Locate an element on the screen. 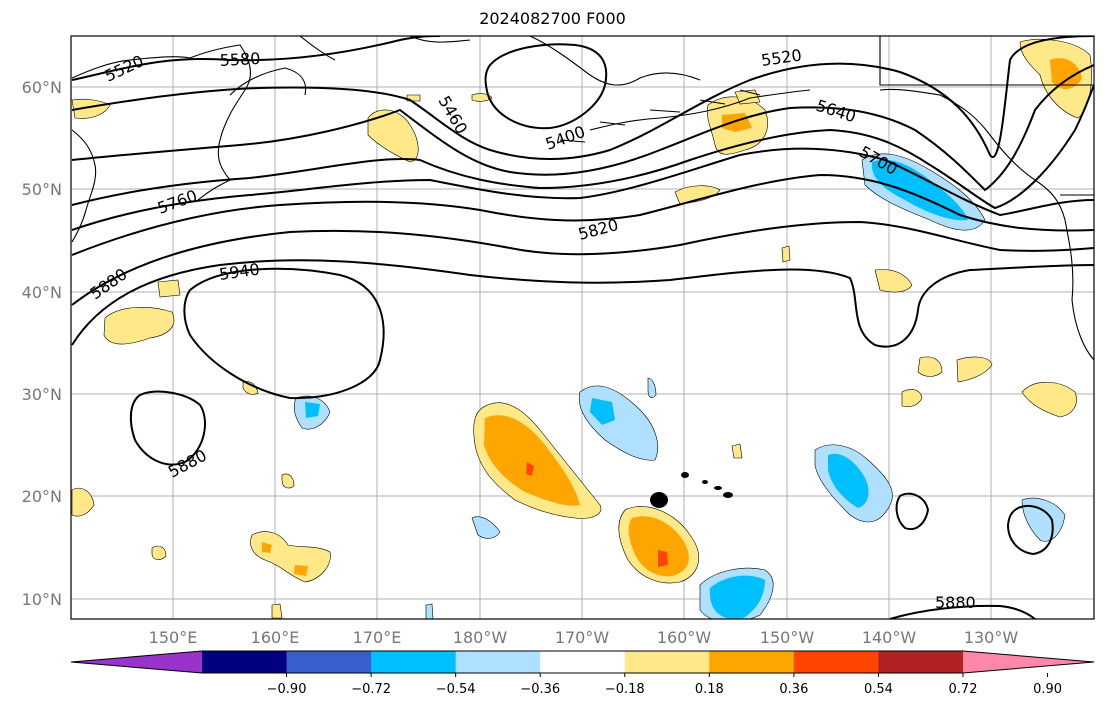 Image resolution: width=1105 pixels, height=712 pixels. colorbar-tick-label: 0.54 is located at coordinates (878, 689).